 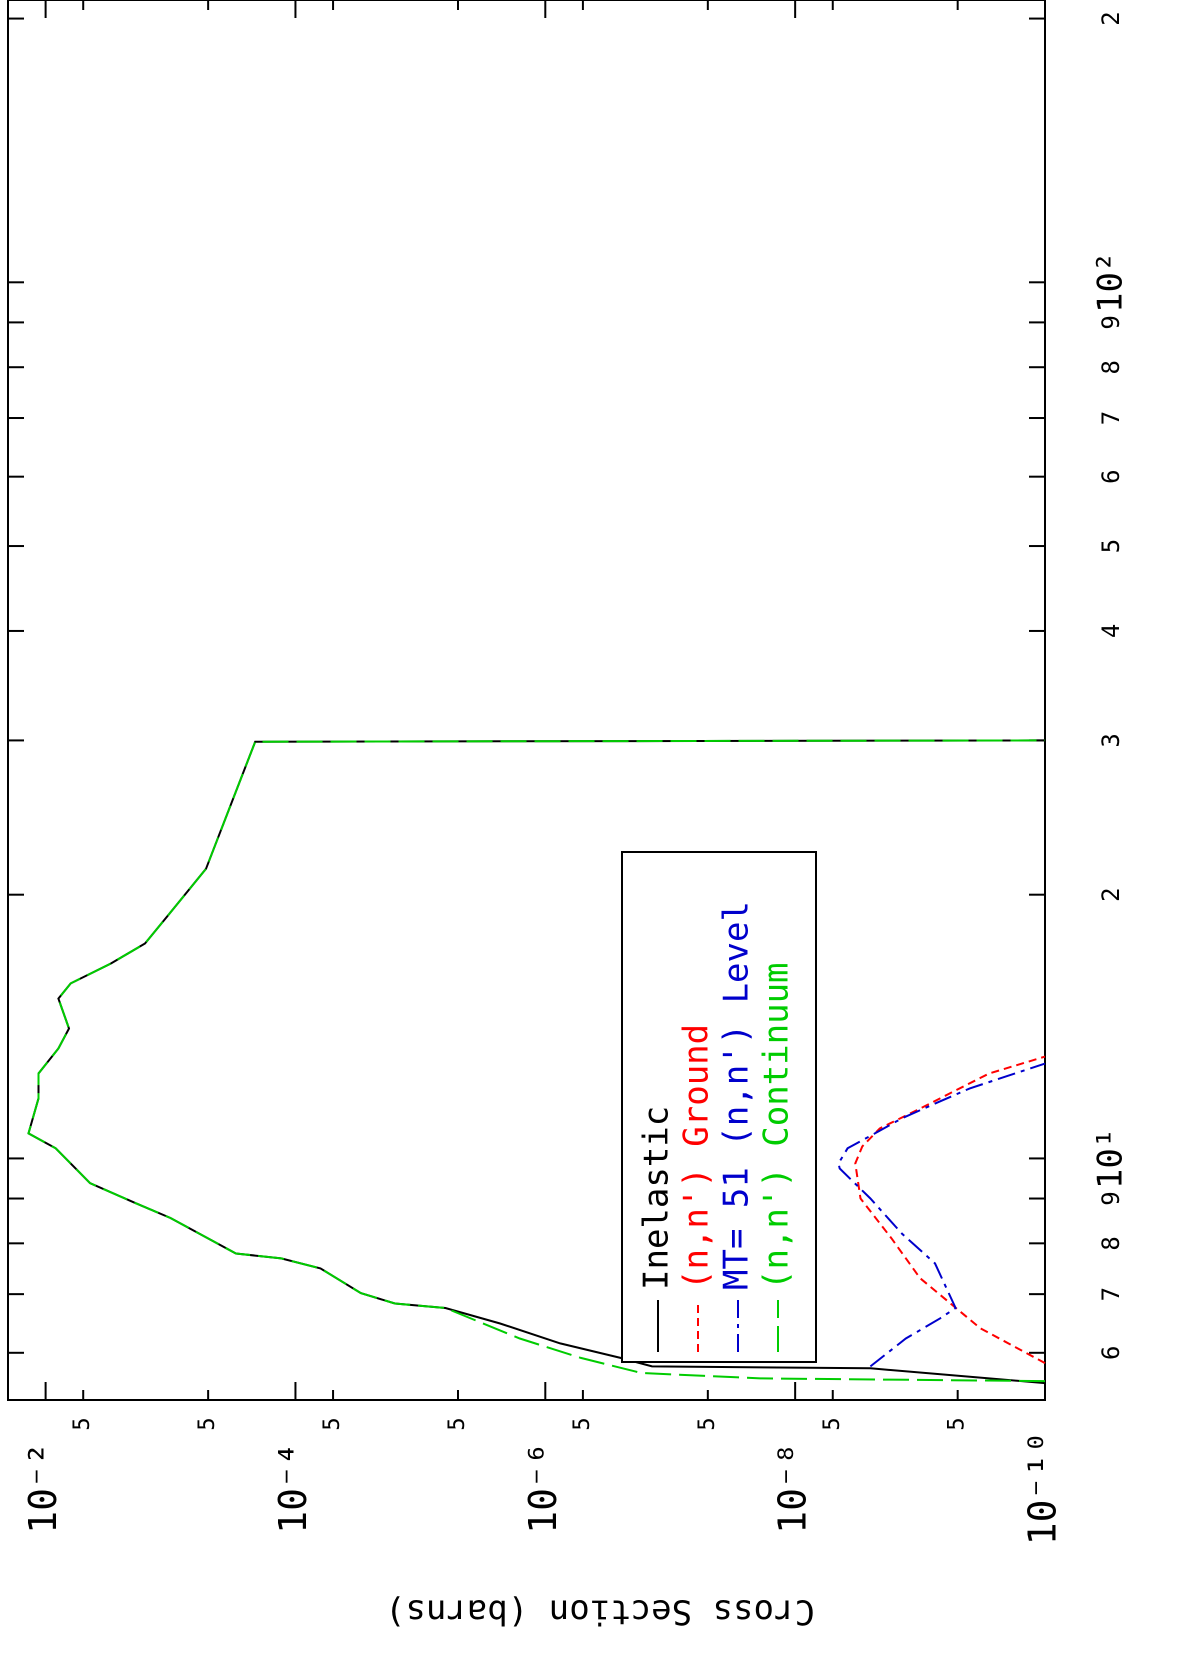 I want to click on legend-label: MT= 51 (n,n') Level, so click(x=737, y=1095).